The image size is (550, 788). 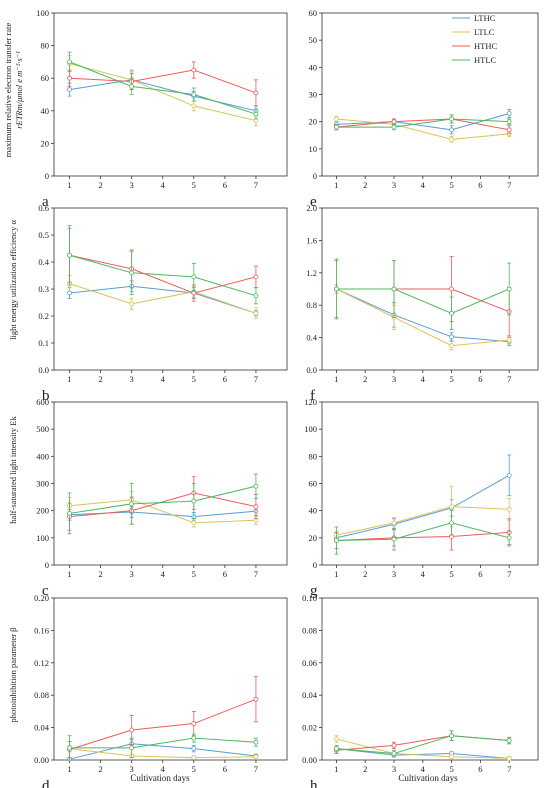 I want to click on y-tick-label: 1.6, so click(x=311, y=240).